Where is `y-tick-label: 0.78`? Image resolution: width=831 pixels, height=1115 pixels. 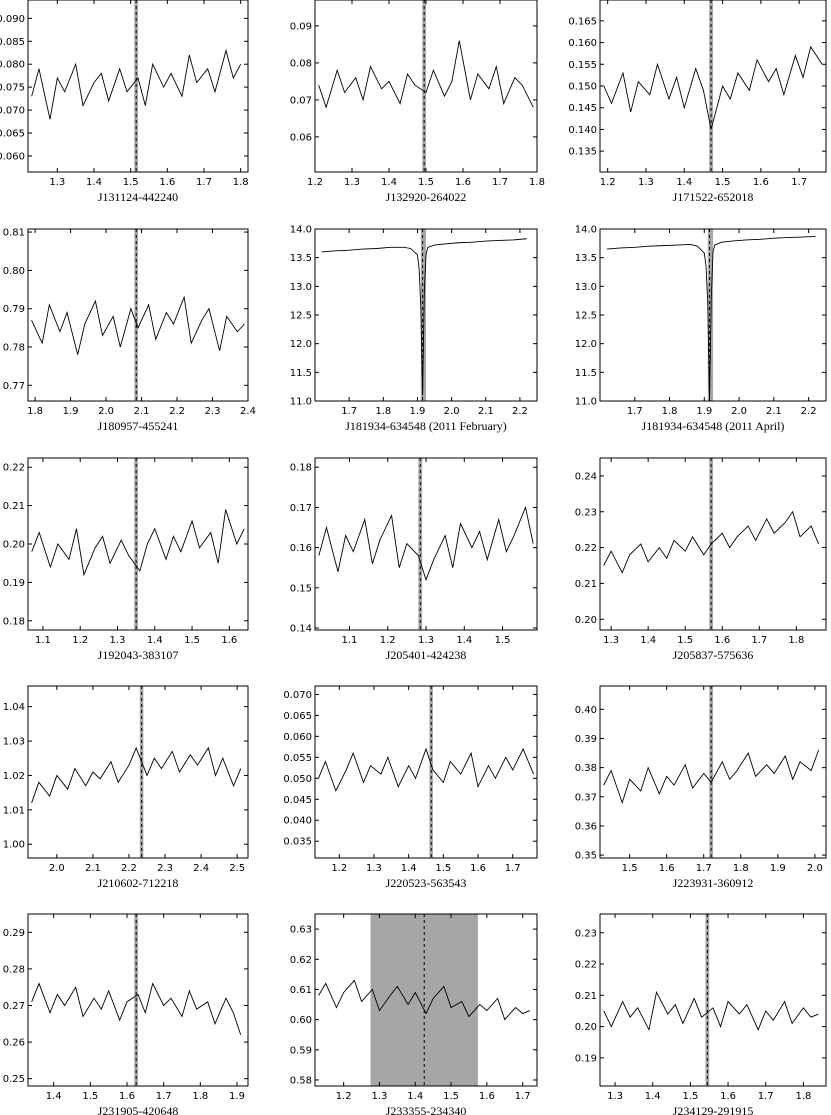 y-tick-label: 0.78 is located at coordinates (14, 347).